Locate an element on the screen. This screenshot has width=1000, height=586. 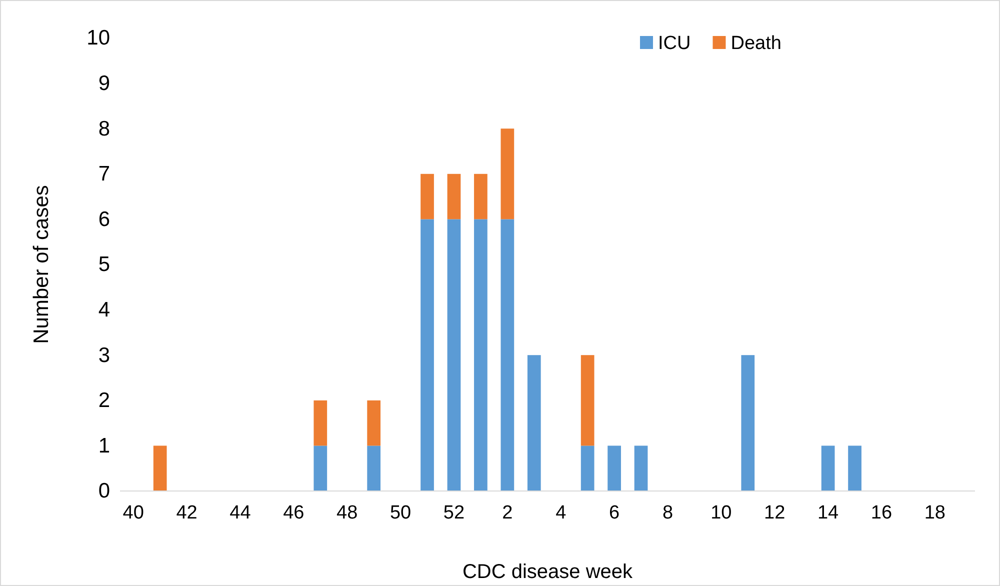
x-tick-label: 4 is located at coordinates (561, 513).